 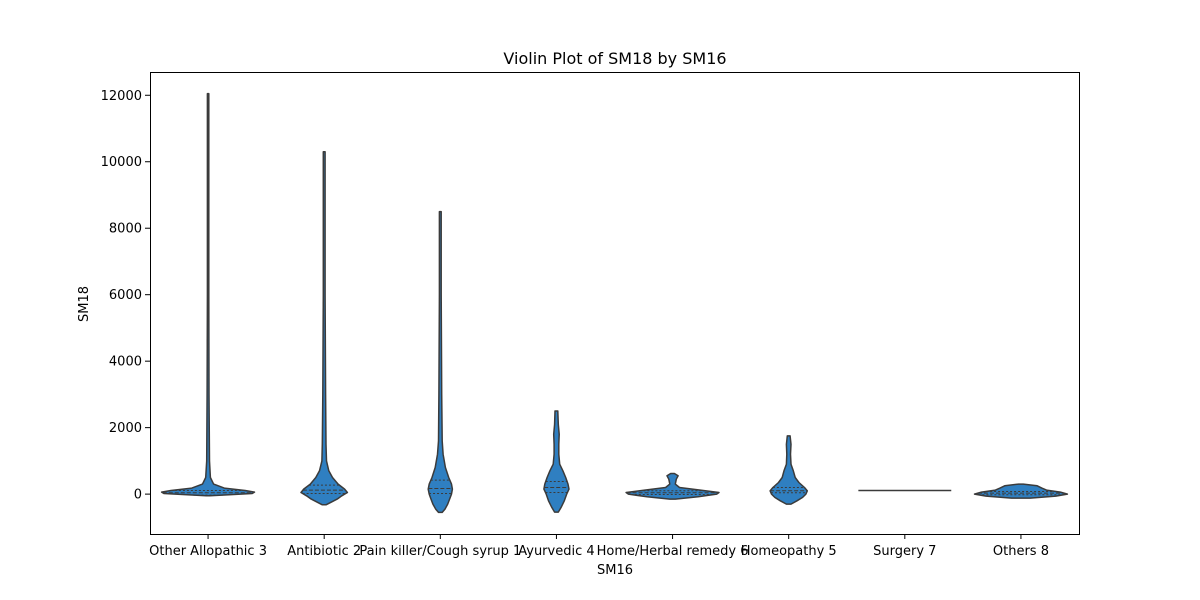 What do you see at coordinates (440, 551) in the screenshot?
I see `x-tick-label: Pain killer/Cough syrup 1` at bounding box center [440, 551].